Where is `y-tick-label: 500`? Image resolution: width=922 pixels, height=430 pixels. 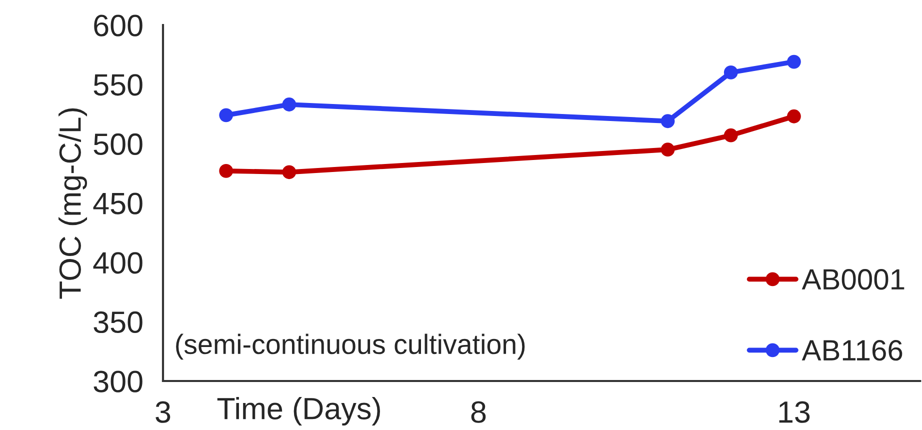 y-tick-label: 500 is located at coordinates (118, 144).